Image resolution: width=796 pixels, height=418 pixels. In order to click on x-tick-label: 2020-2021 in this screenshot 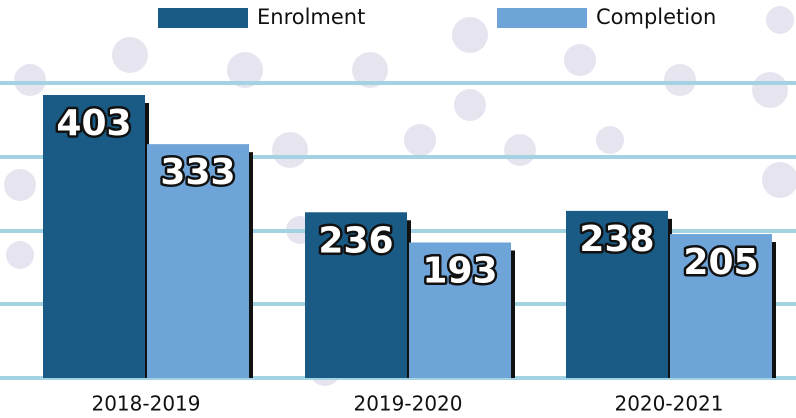, I will do `click(668, 404)`.